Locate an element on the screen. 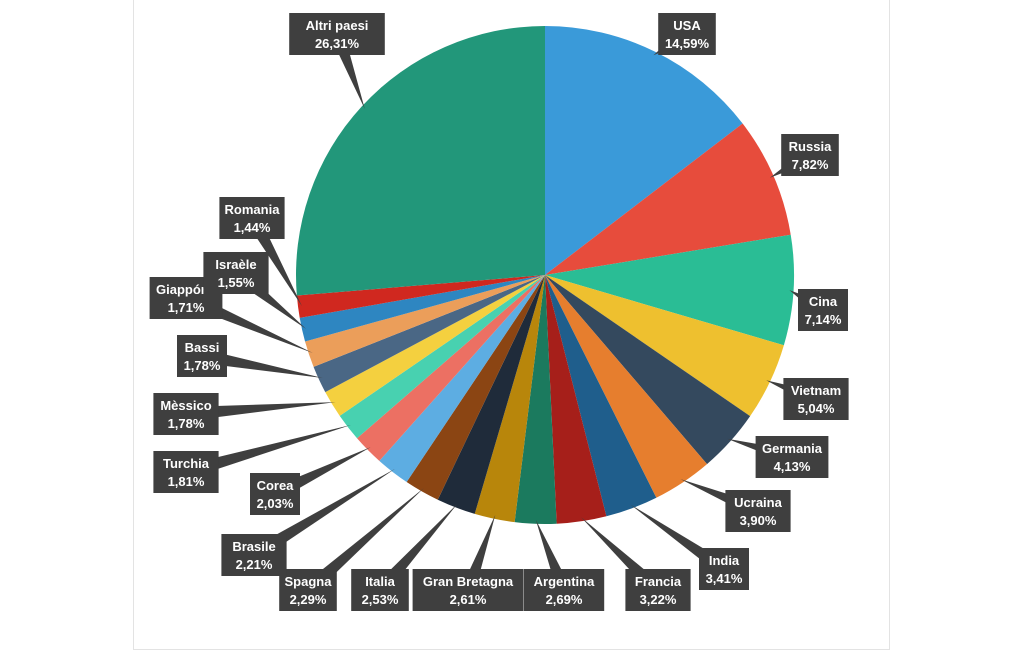 The image size is (1024, 652). slice-label: Vietnam 5,04% is located at coordinates (816, 399).